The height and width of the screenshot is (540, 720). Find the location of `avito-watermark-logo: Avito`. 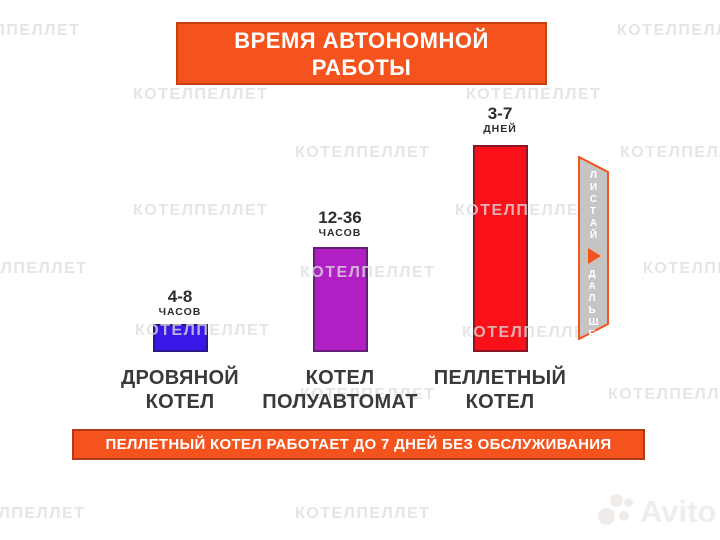

avito-watermark-logo: Avito is located at coordinates (658, 515).